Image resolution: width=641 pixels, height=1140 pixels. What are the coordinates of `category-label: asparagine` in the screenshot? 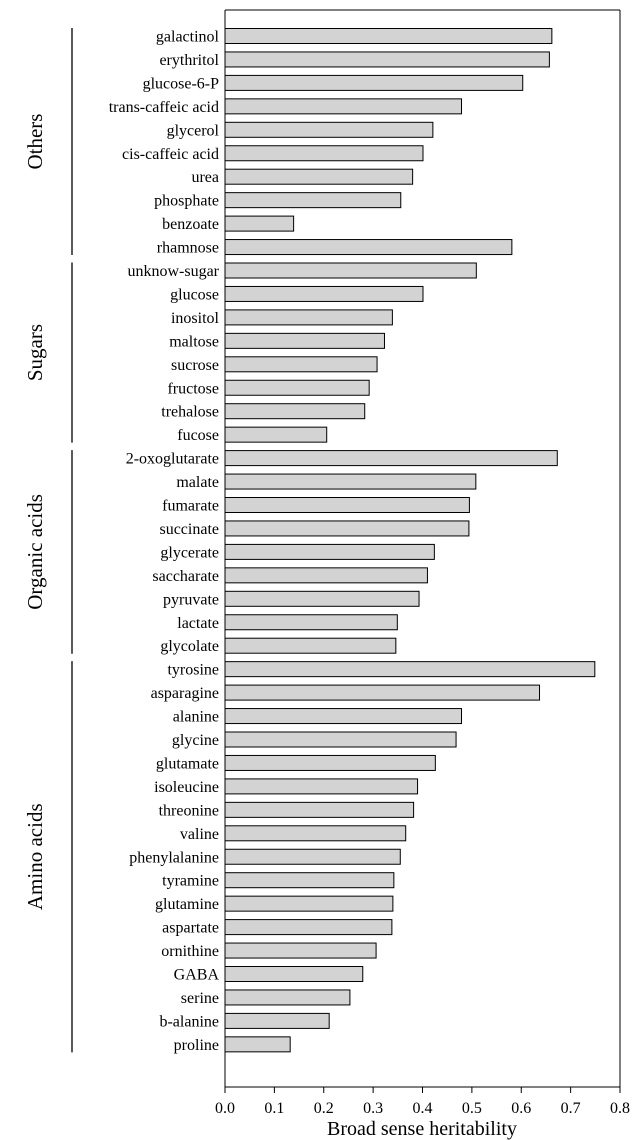 It's located at (185, 693).